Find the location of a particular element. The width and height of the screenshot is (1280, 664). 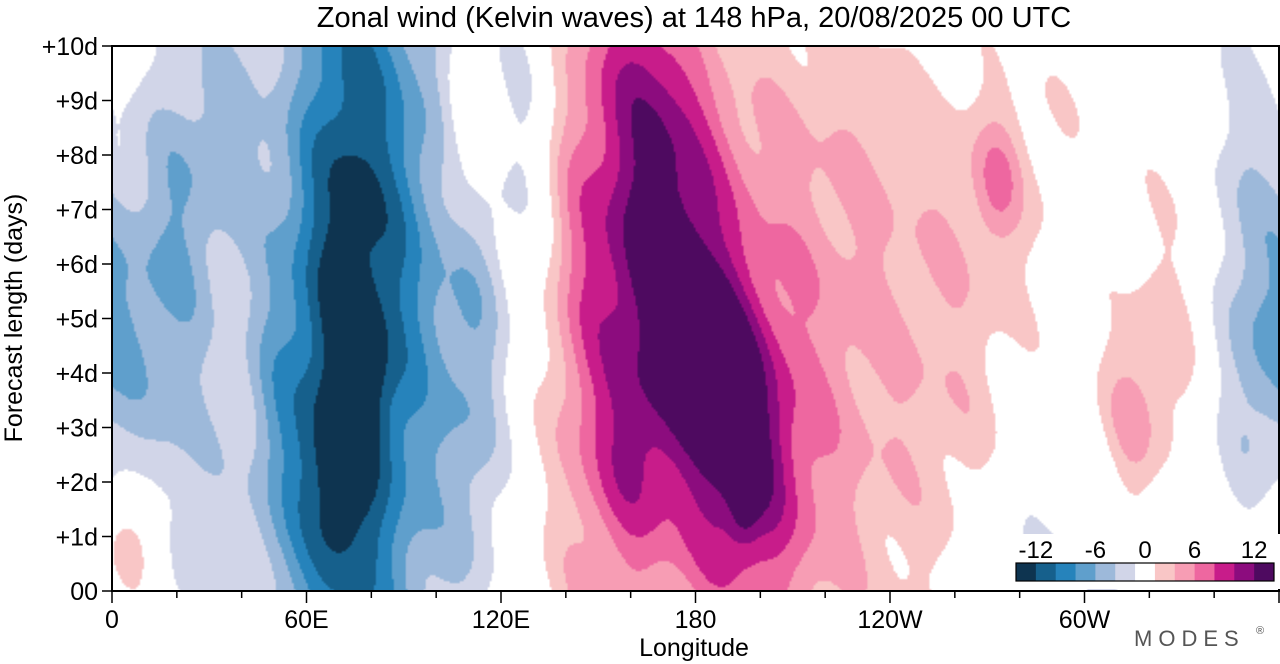

logo-registered-mark: ® is located at coordinates (1260, 631).